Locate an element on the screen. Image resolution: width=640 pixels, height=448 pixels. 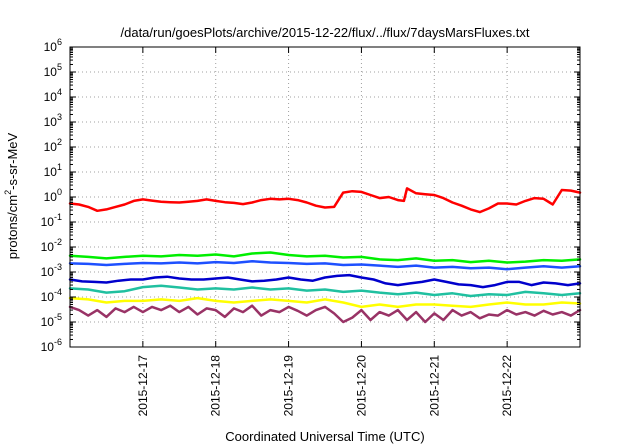
y-tick-label: 10¹ is located at coordinates (53, 170).